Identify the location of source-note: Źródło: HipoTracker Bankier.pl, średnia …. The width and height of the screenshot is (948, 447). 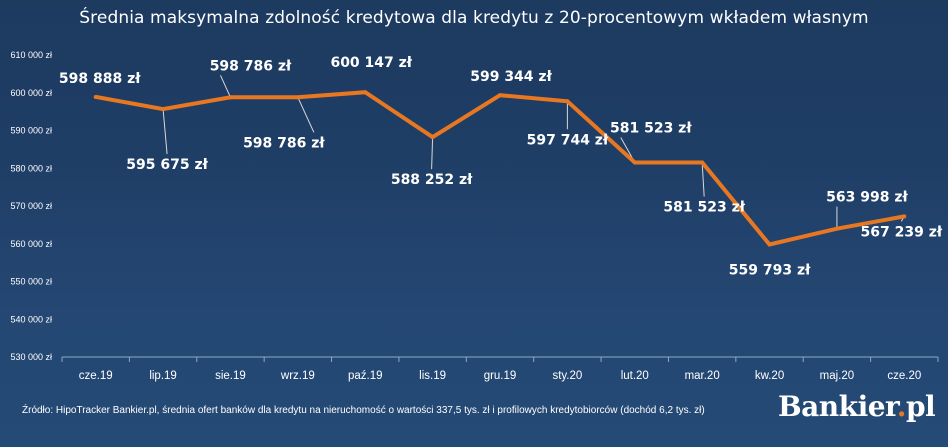
(363, 410).